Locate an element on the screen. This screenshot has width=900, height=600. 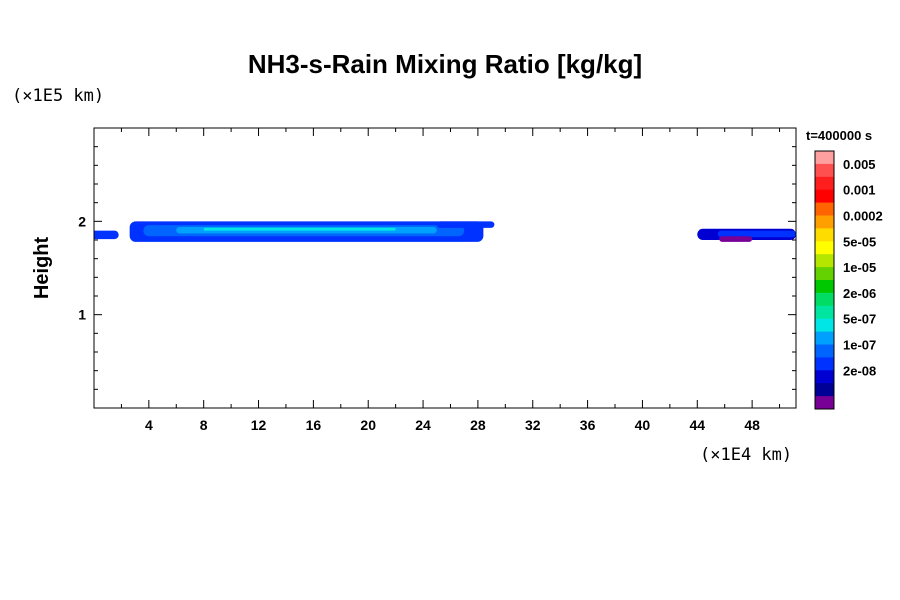
x-tick-label: 28 is located at coordinates (478, 425).